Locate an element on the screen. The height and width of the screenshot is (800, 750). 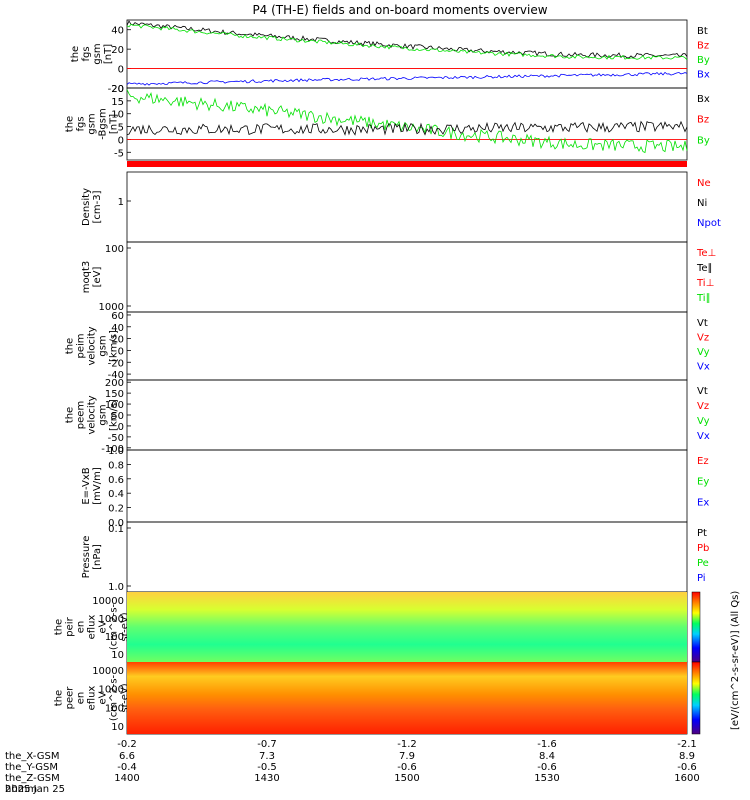
ytick-label: 15 is located at coordinates (117, 102).